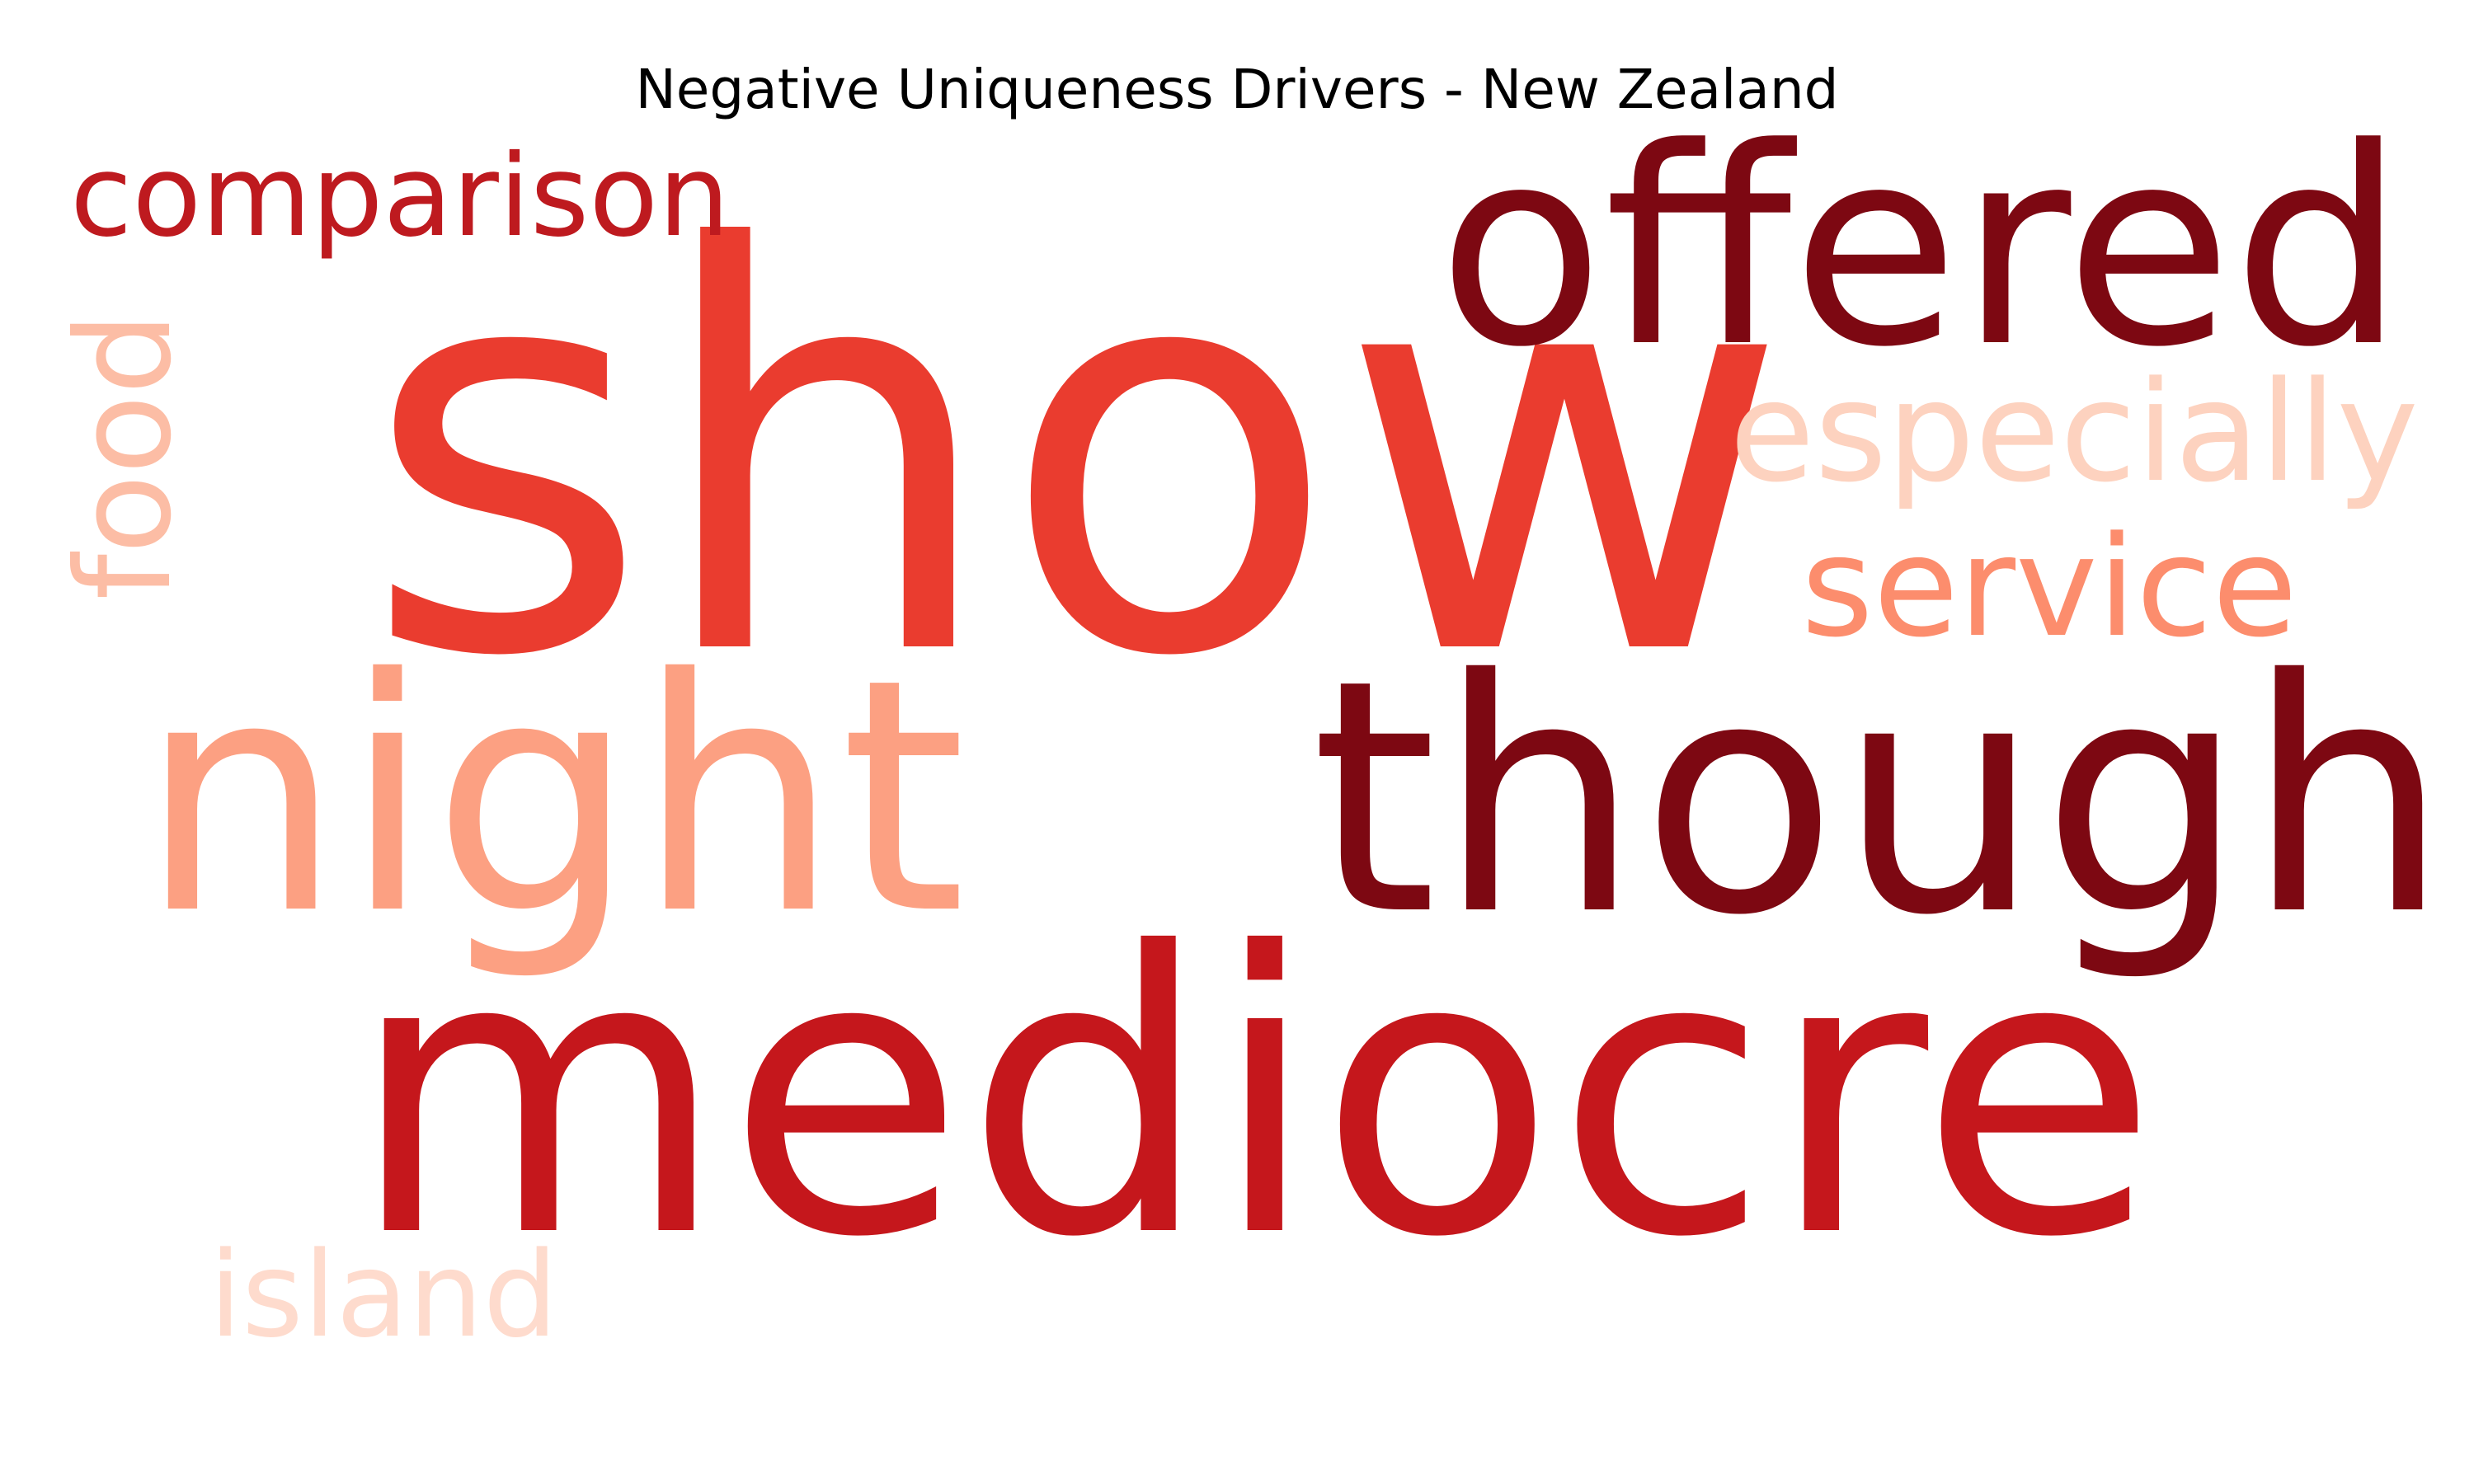 This screenshot has height=1484, width=2474. Describe the element at coordinates (1880, 798) in the screenshot. I see `word-though: though` at that location.